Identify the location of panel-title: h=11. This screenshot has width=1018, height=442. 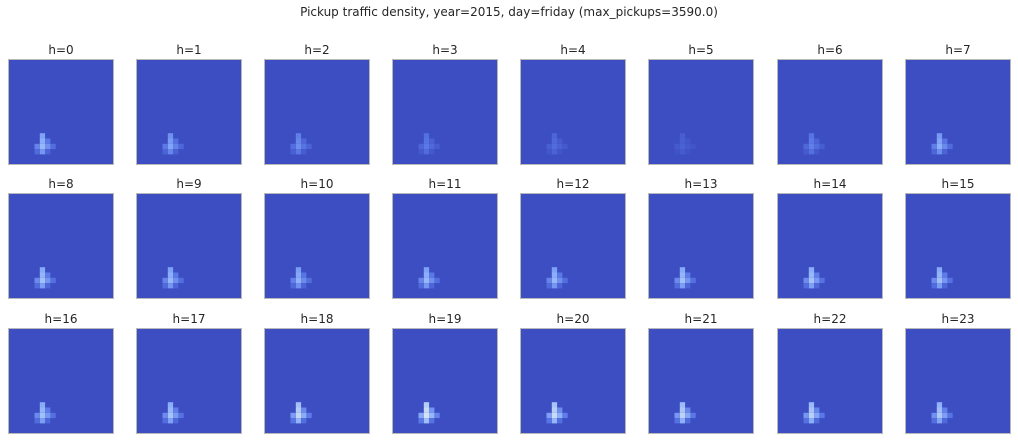
(445, 184).